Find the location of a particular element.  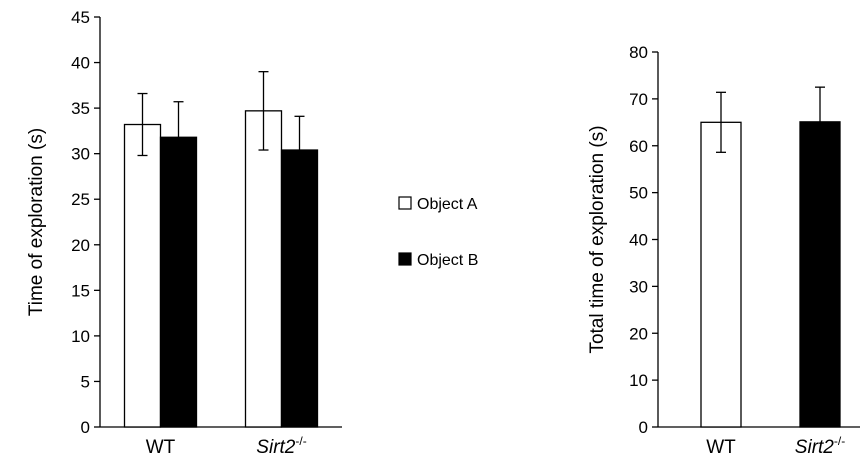

legend-label-0: Object A is located at coordinates (447, 204).